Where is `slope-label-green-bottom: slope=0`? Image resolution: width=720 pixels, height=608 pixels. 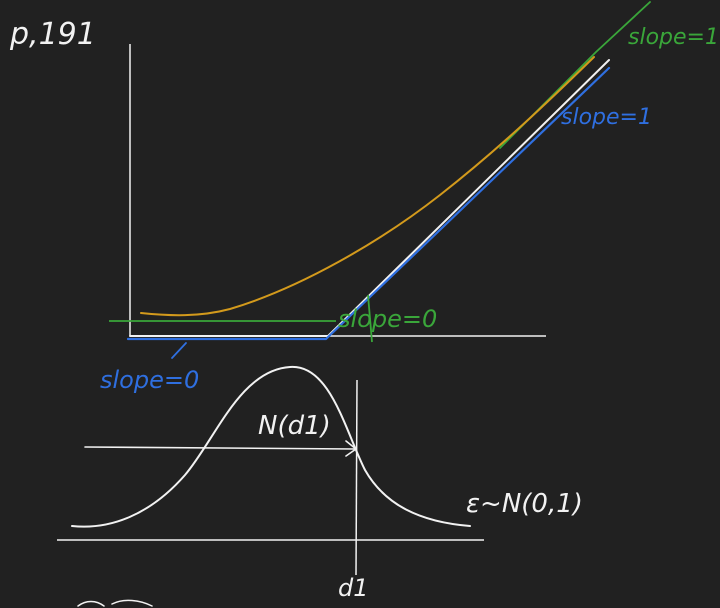 slope-label-green-bottom: slope=0 is located at coordinates (387, 319).